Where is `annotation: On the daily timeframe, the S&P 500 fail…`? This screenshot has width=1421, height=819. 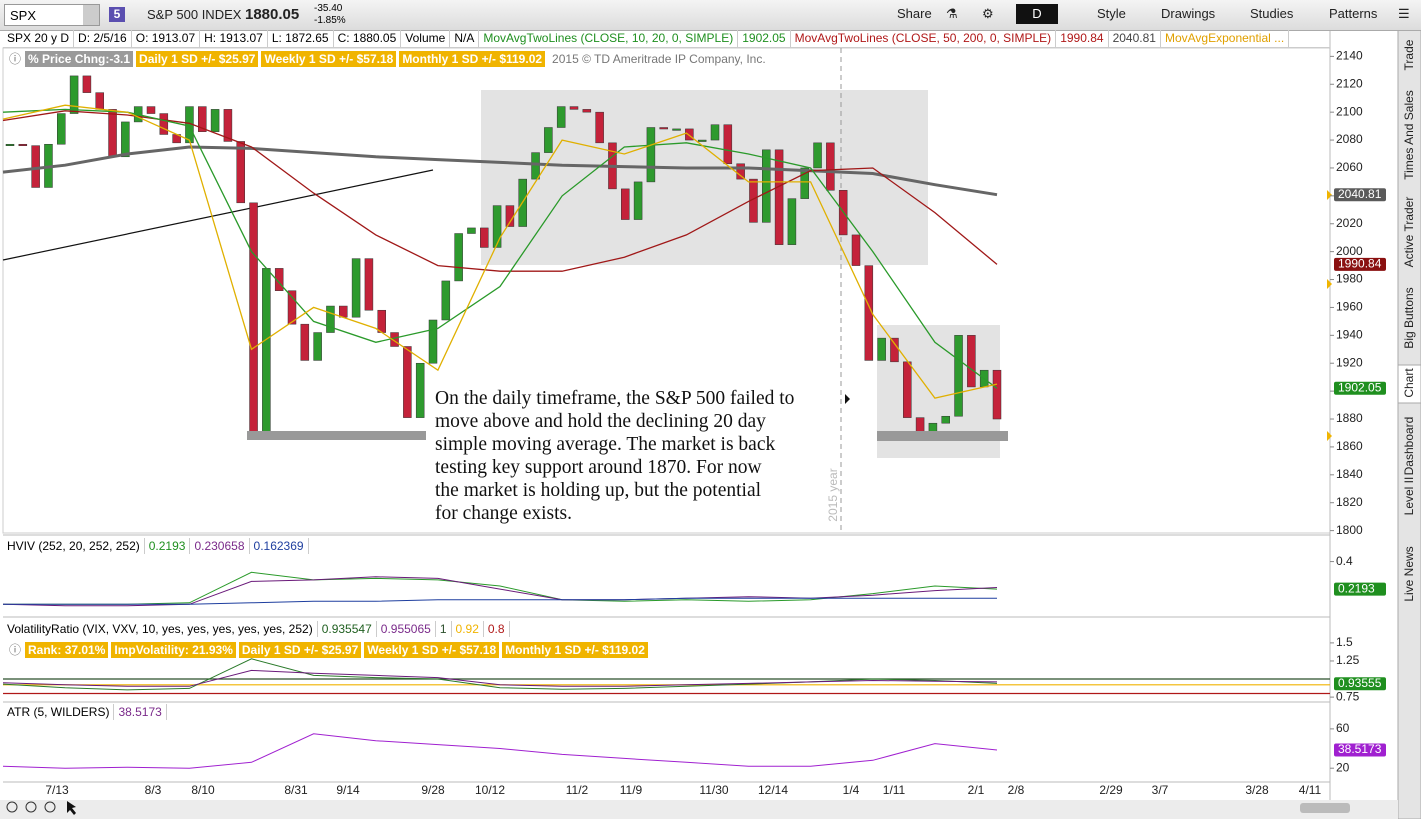
annotation: On the daily timeframe, the S&P 500 fail… is located at coordinates (614, 456).